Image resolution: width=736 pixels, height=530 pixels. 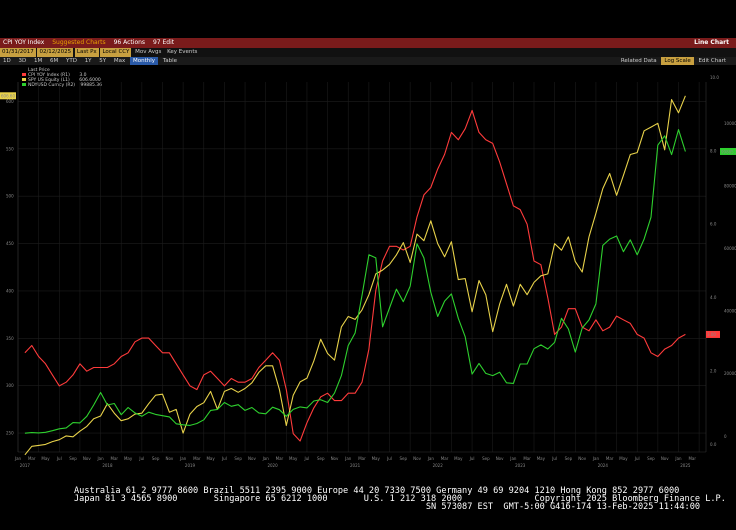 What do you see at coordinates (730, 185) in the screenshot?
I see `right-axis-2-tick-label: 80000` at bounding box center [730, 185].